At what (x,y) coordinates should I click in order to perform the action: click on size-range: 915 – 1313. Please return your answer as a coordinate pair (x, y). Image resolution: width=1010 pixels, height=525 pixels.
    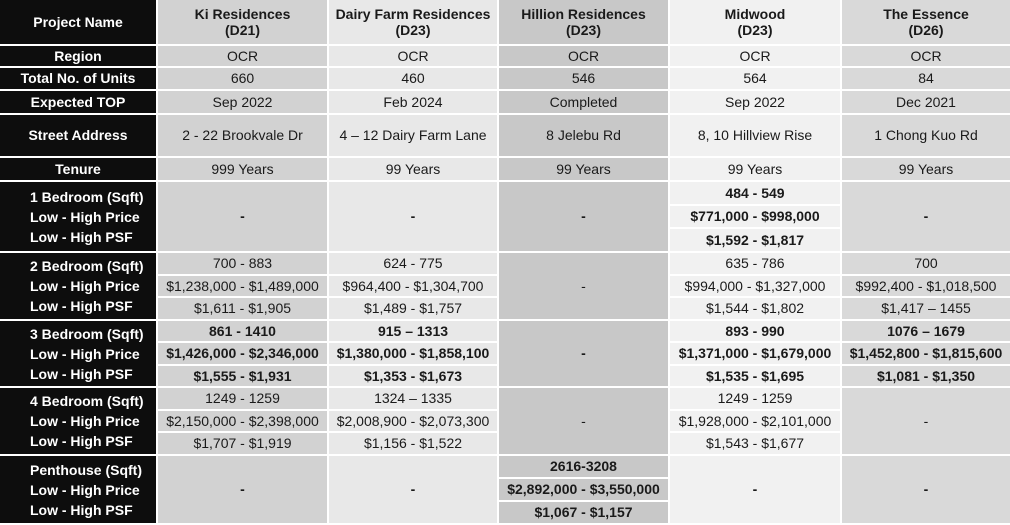
    Looking at the image, I should click on (413, 331).